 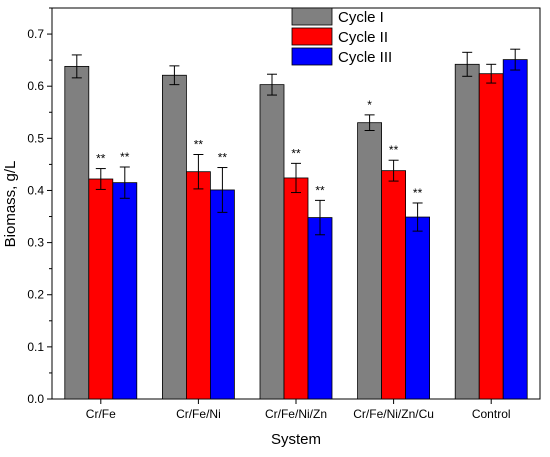 I want to click on y-tick-label: 0.5, so click(x=35, y=138).